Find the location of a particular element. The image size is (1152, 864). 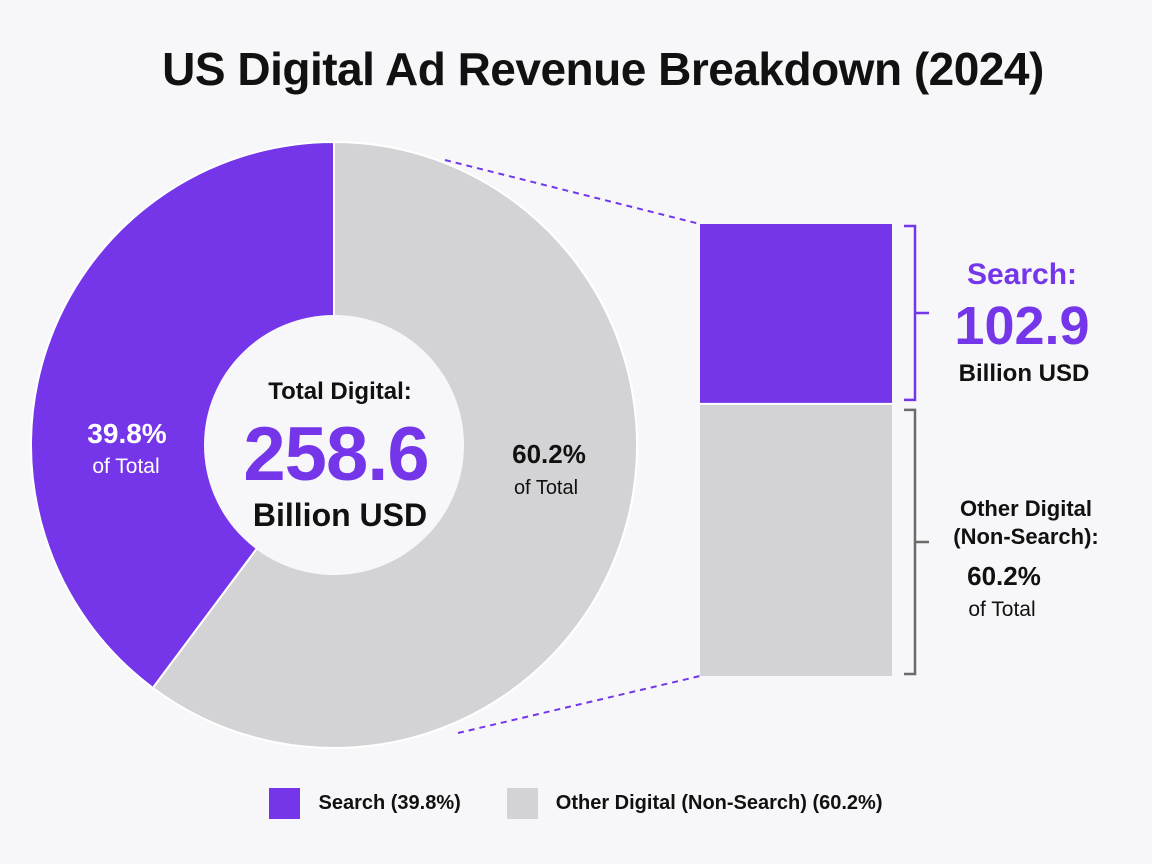

center-total-unit: Billion USD is located at coordinates (340, 515).